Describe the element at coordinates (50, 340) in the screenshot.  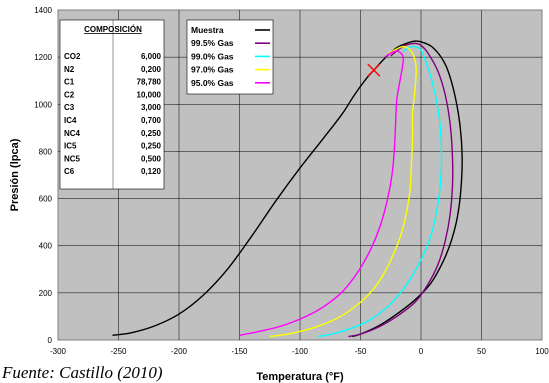
I see `y-tick-label: 0` at that location.